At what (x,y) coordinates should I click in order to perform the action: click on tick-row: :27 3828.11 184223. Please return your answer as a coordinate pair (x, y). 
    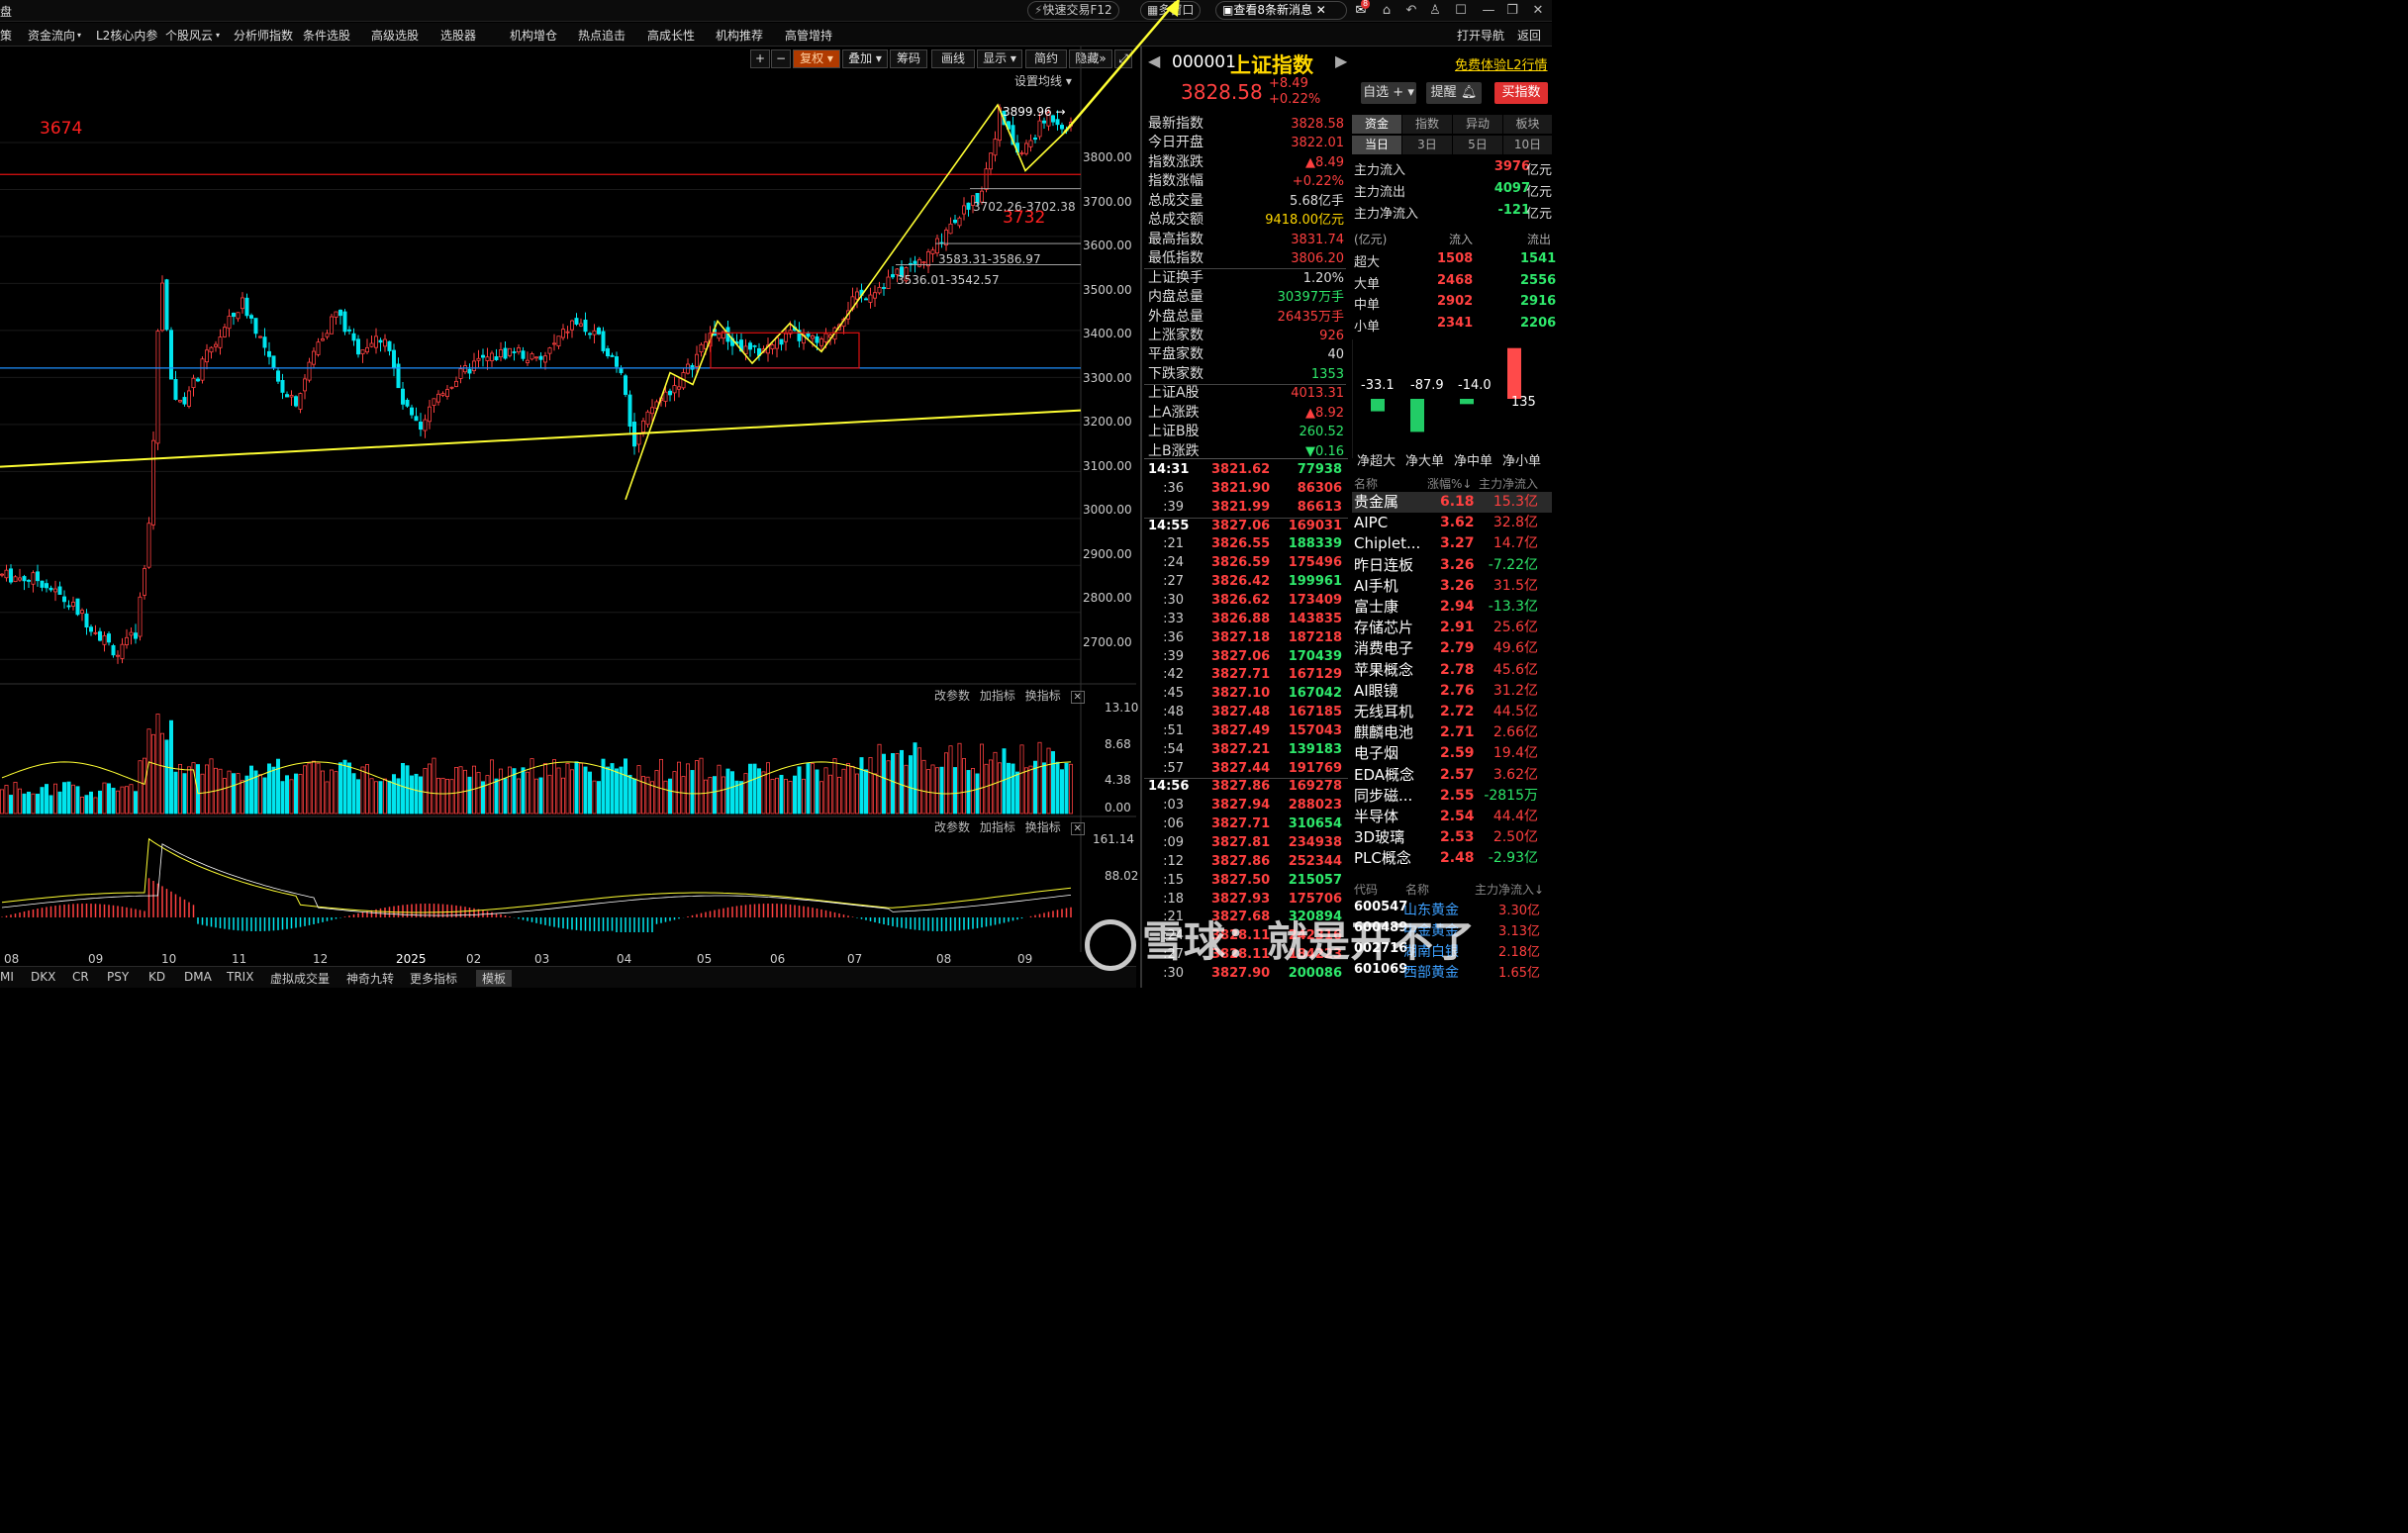
    Looking at the image, I should click on (1245, 955).